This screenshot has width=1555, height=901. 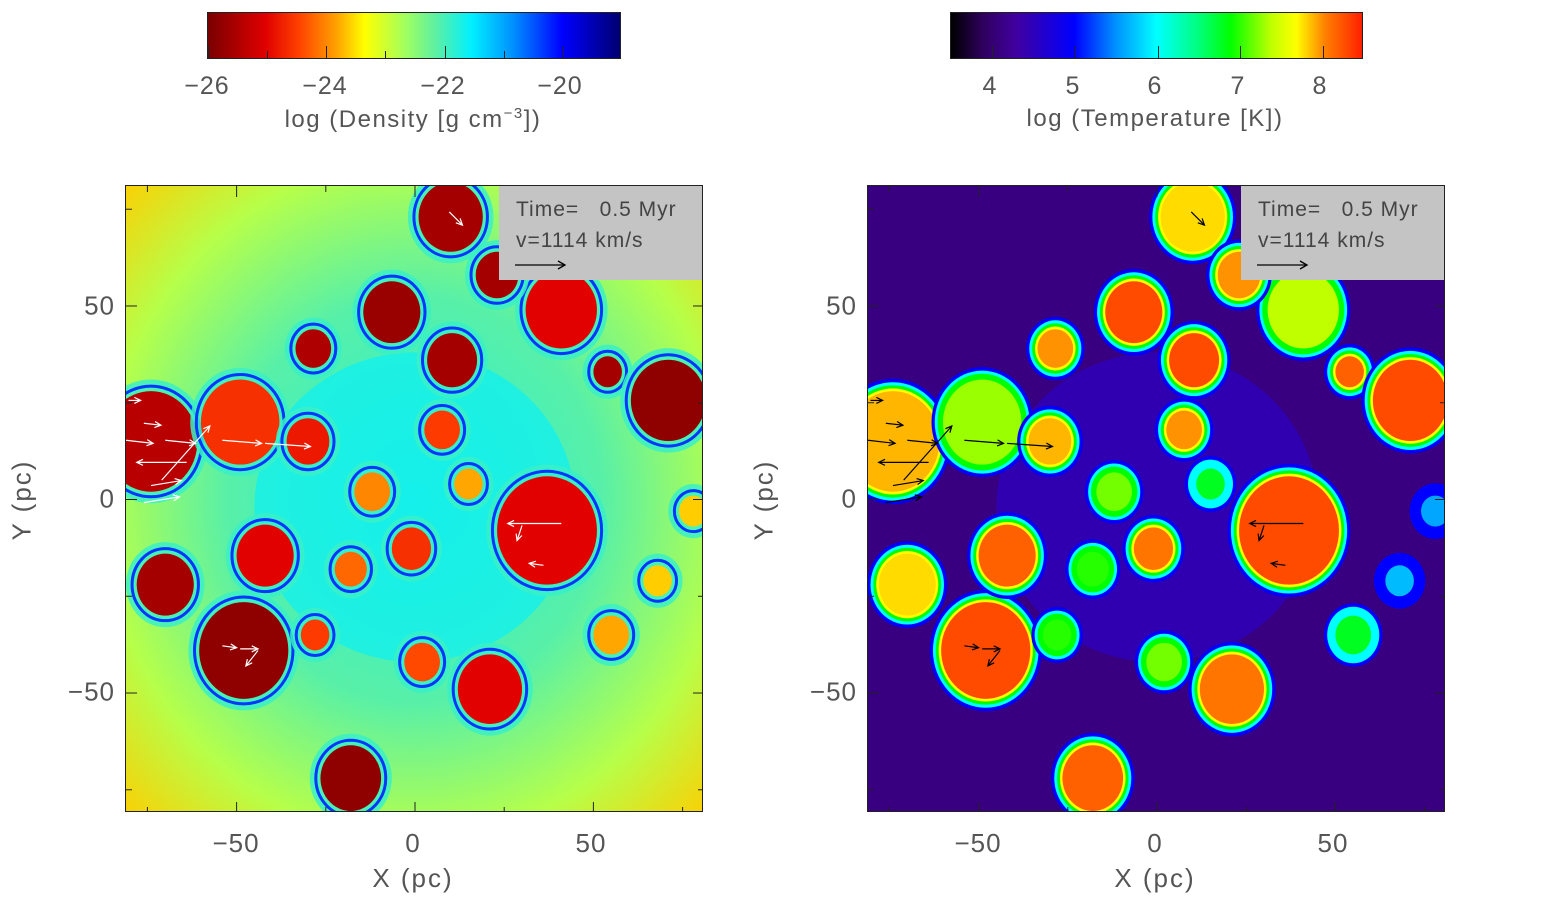 What do you see at coordinates (414, 35) in the screenshot?
I see `density-colorbar` at bounding box center [414, 35].